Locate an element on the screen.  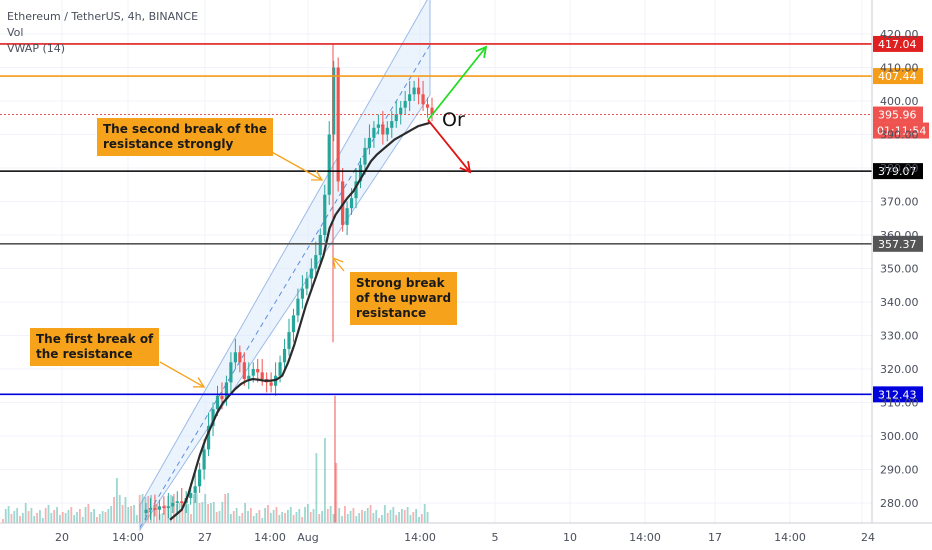
y-tick-label: 410.00 is located at coordinates (899, 68).